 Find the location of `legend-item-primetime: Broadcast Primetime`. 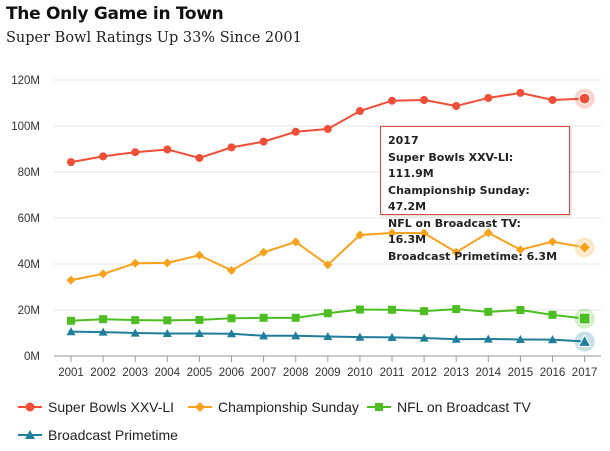

legend-item-primetime: Broadcast Primetime is located at coordinates (98, 435).